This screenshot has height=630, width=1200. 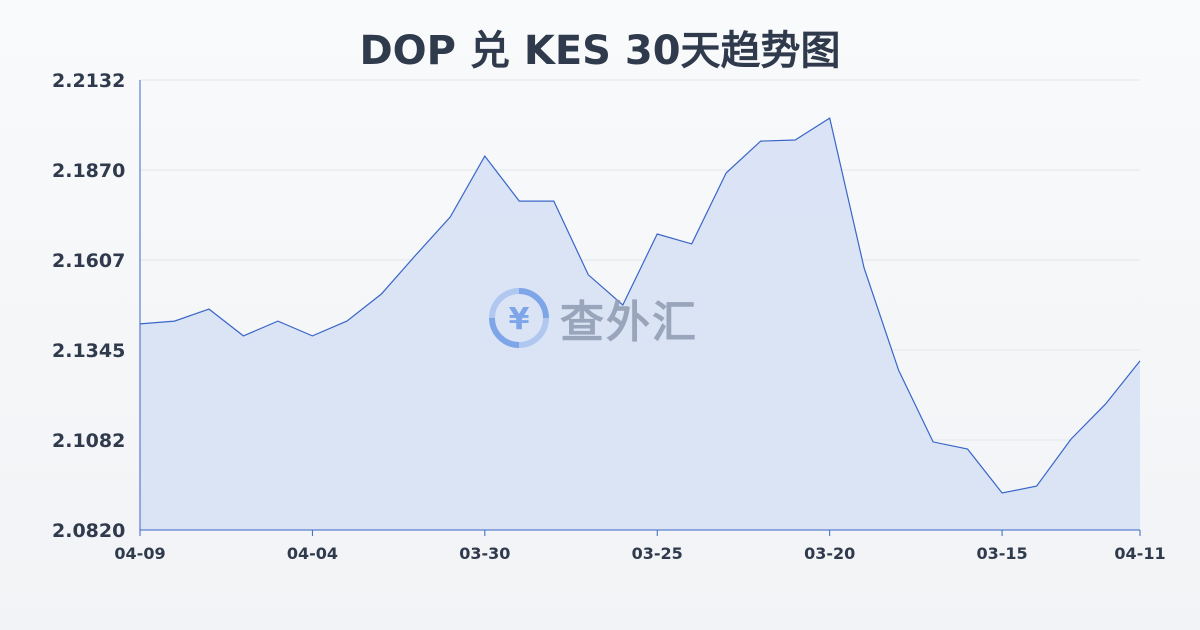 What do you see at coordinates (1001, 553) in the screenshot?
I see `x-tick-label: 03-15` at bounding box center [1001, 553].